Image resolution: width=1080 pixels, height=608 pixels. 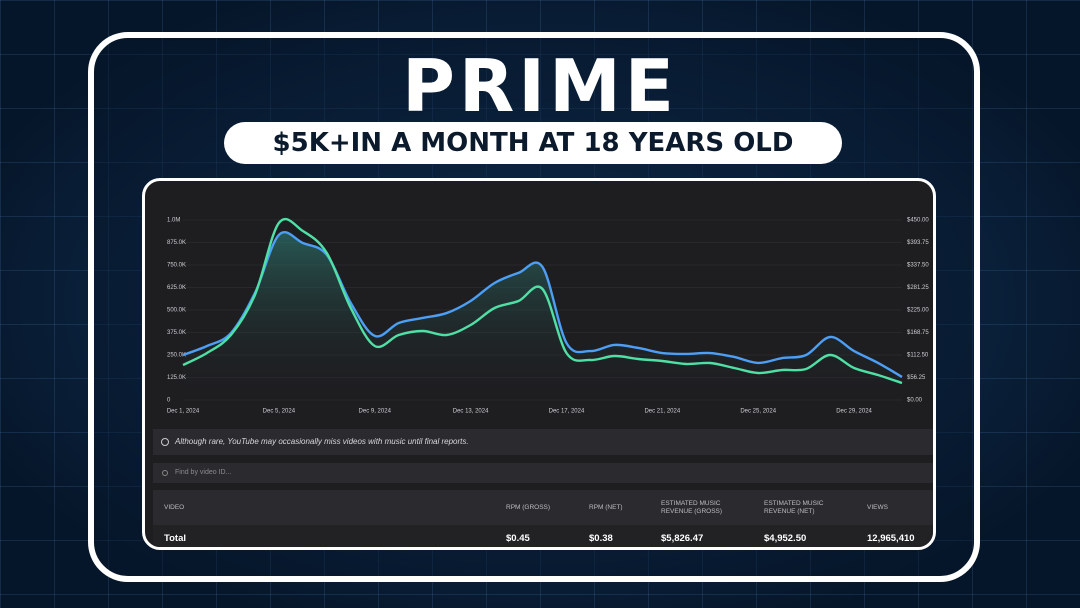 What do you see at coordinates (692, 507) in the screenshot?
I see `column-header: ESTIMATED MUSIC REVENUE (GROSS)` at bounding box center [692, 507].